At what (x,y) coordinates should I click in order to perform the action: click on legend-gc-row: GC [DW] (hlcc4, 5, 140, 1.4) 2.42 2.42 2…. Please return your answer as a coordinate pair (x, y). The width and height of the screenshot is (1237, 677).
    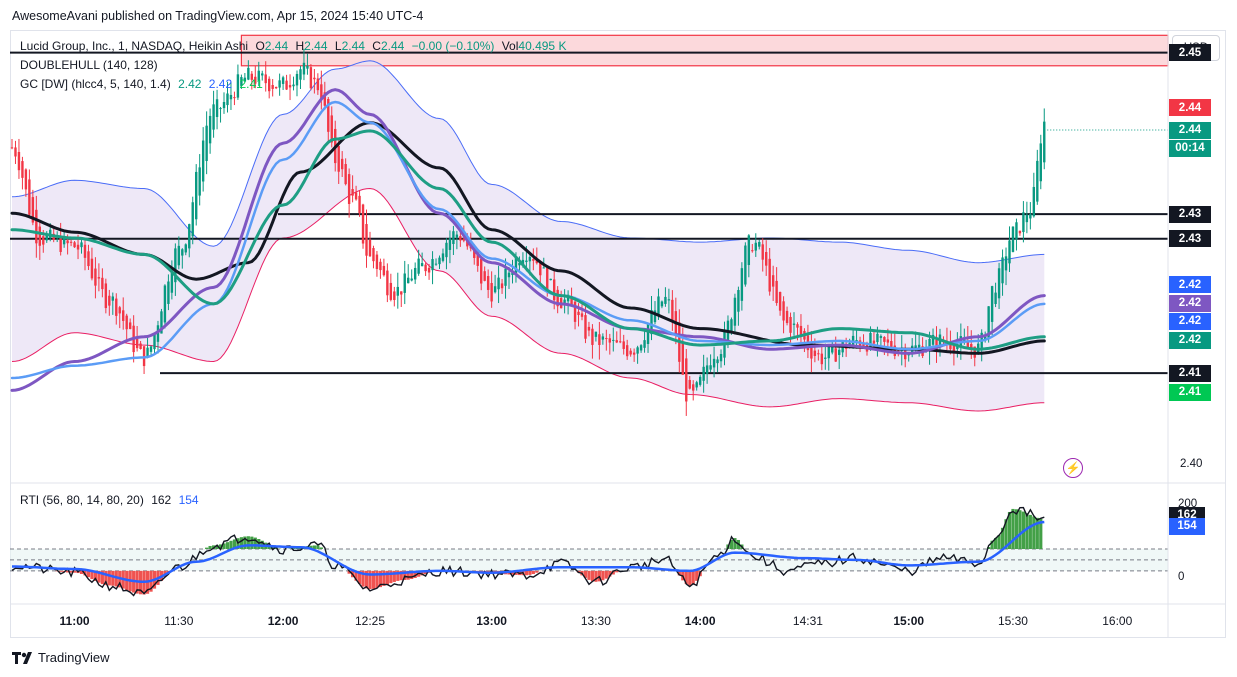
    Looking at the image, I should click on (143, 84).